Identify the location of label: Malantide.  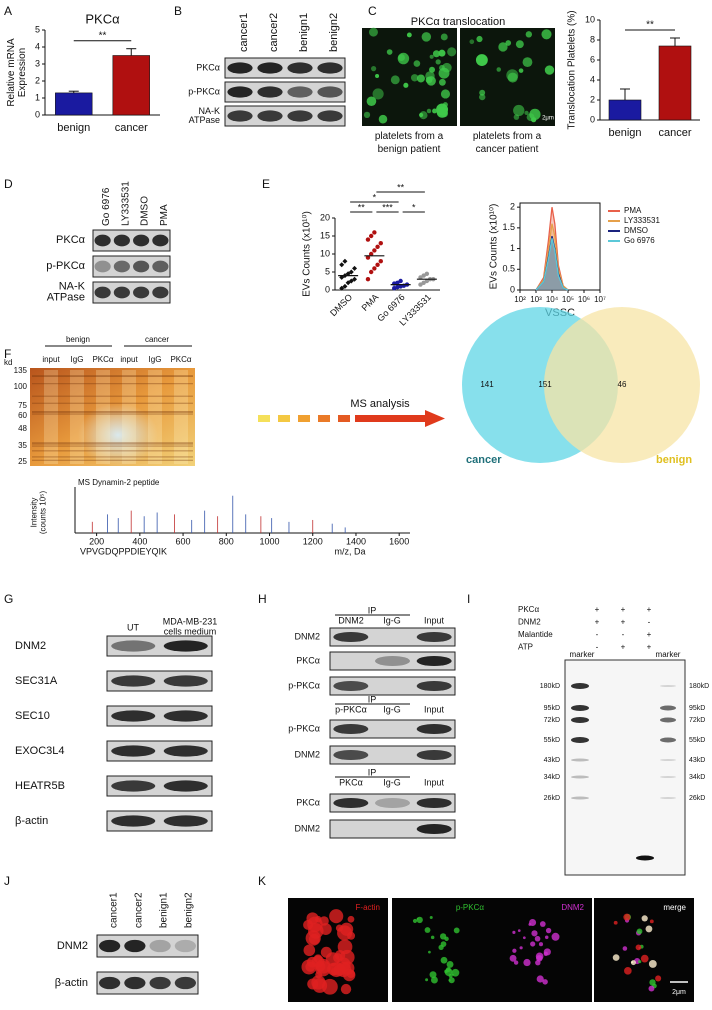
(535, 634).